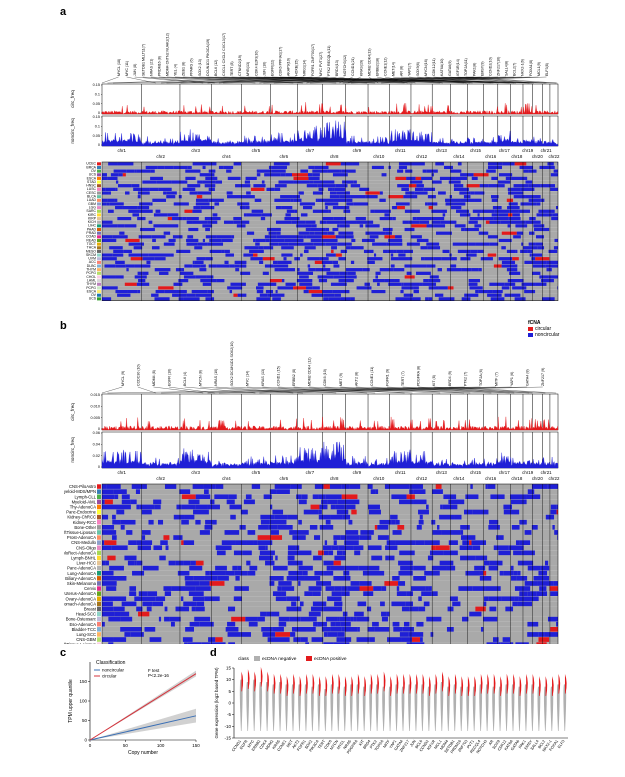 The width and height of the screenshot is (625, 777). Describe the element at coordinates (263, 744) in the screenshot. I see `d-x-tick-label: CDK4` at that location.